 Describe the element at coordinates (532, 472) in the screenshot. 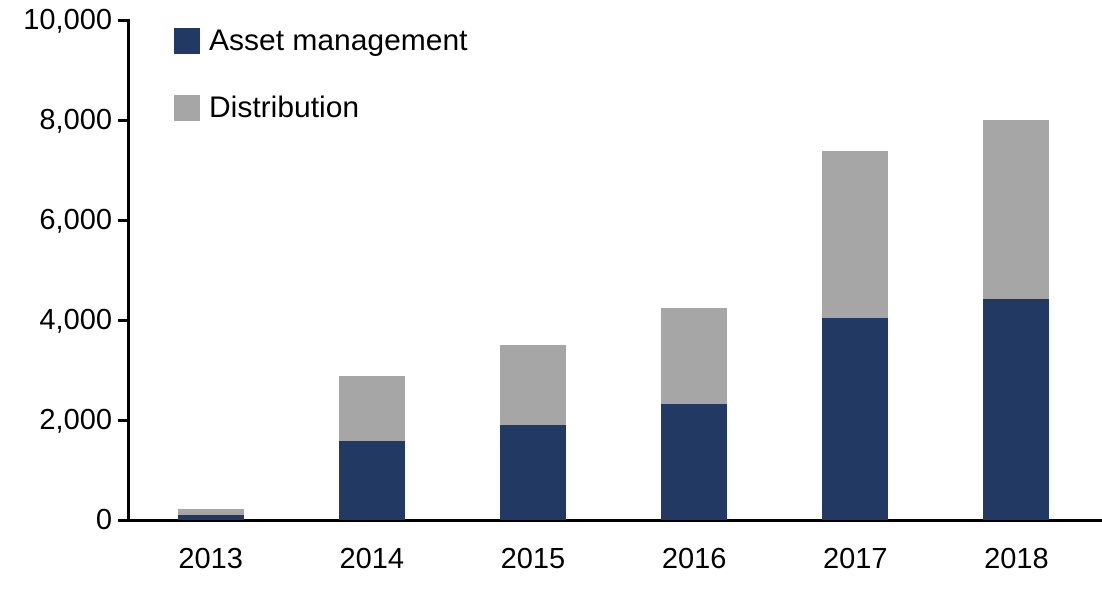

I see `bar-segment-2015-asset-management` at that location.